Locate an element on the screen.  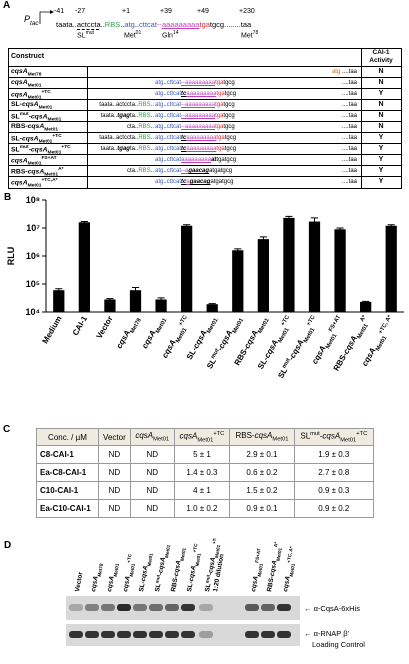
table-cell: C10-CAI-1 is located at coordinates (67, 491).